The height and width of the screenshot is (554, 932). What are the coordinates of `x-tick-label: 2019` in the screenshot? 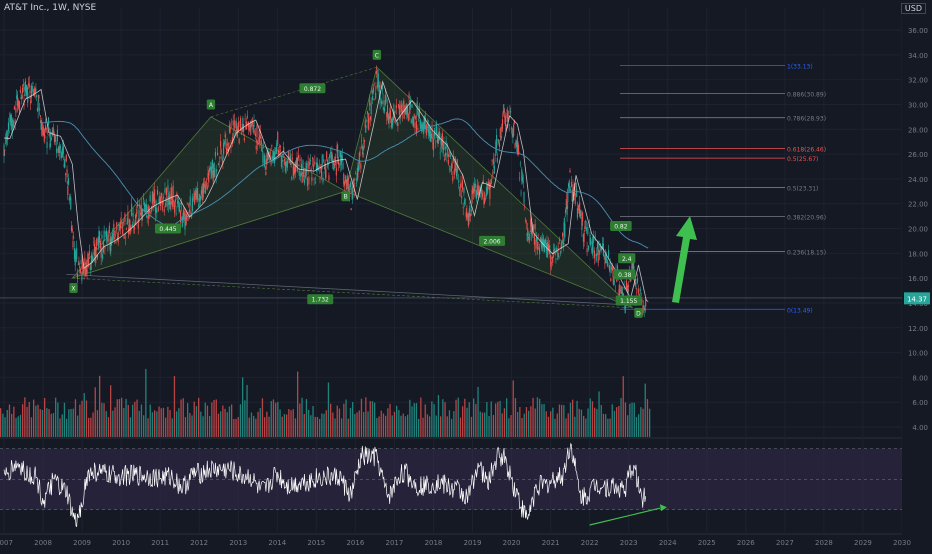 It's located at (473, 543).